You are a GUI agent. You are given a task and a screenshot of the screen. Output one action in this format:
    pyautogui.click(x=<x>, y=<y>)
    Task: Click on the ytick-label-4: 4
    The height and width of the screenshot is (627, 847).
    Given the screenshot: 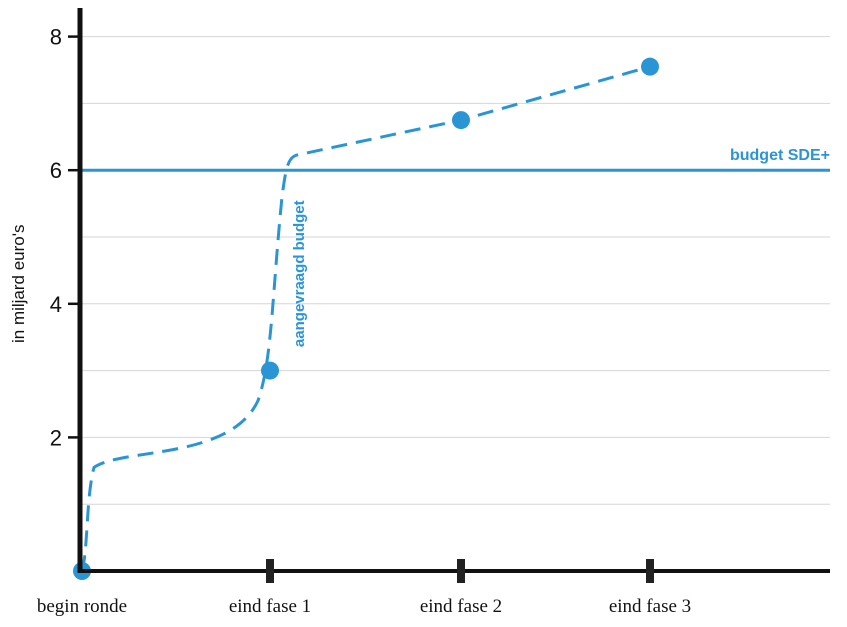 What is the action you would take?
    pyautogui.click(x=56, y=304)
    